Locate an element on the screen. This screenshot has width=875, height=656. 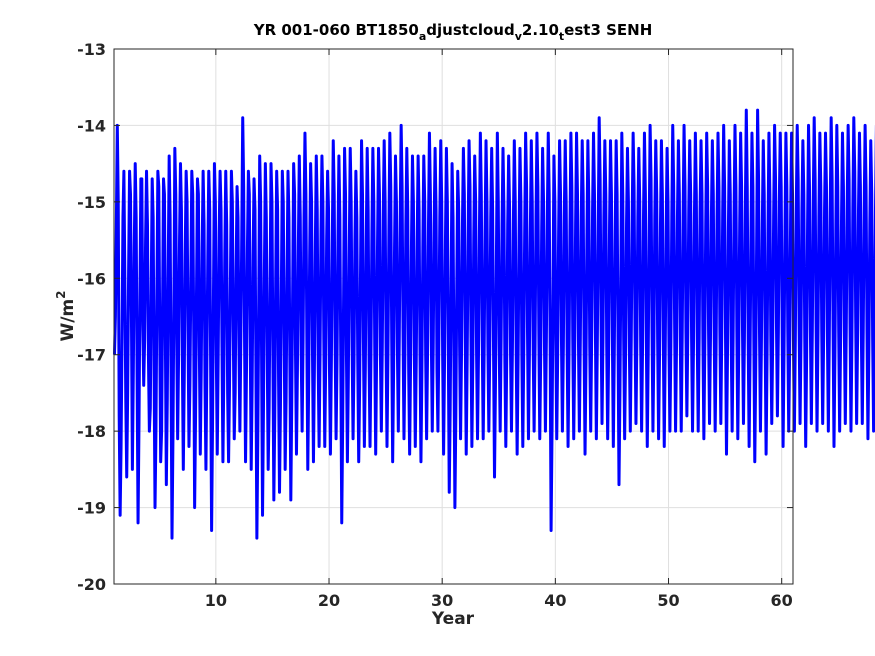
x-tick-label: 20 is located at coordinates (329, 600).